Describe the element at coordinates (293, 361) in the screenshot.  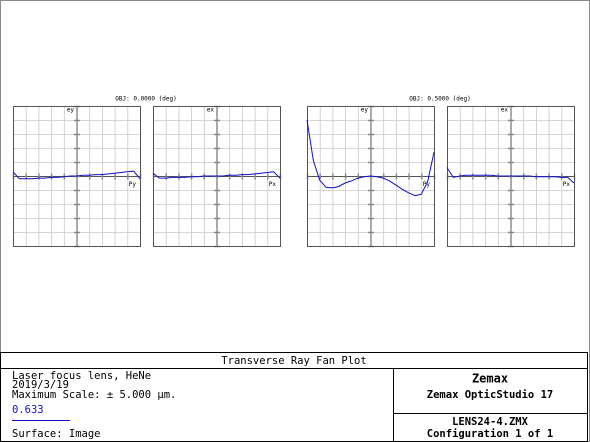
I see `plot-title: Transverse Ray Fan Plot` at that location.